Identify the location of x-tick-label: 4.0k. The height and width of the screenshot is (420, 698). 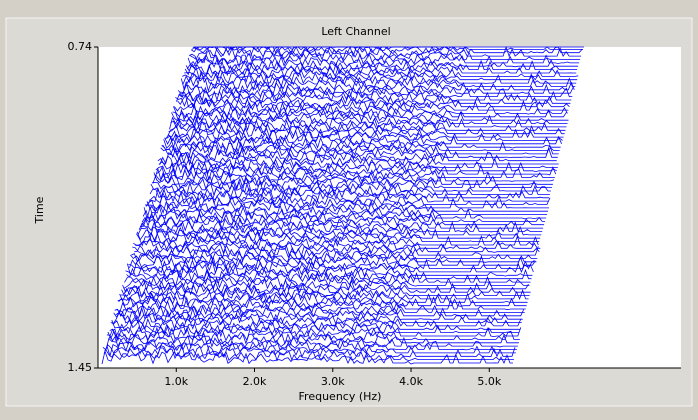
(411, 381).